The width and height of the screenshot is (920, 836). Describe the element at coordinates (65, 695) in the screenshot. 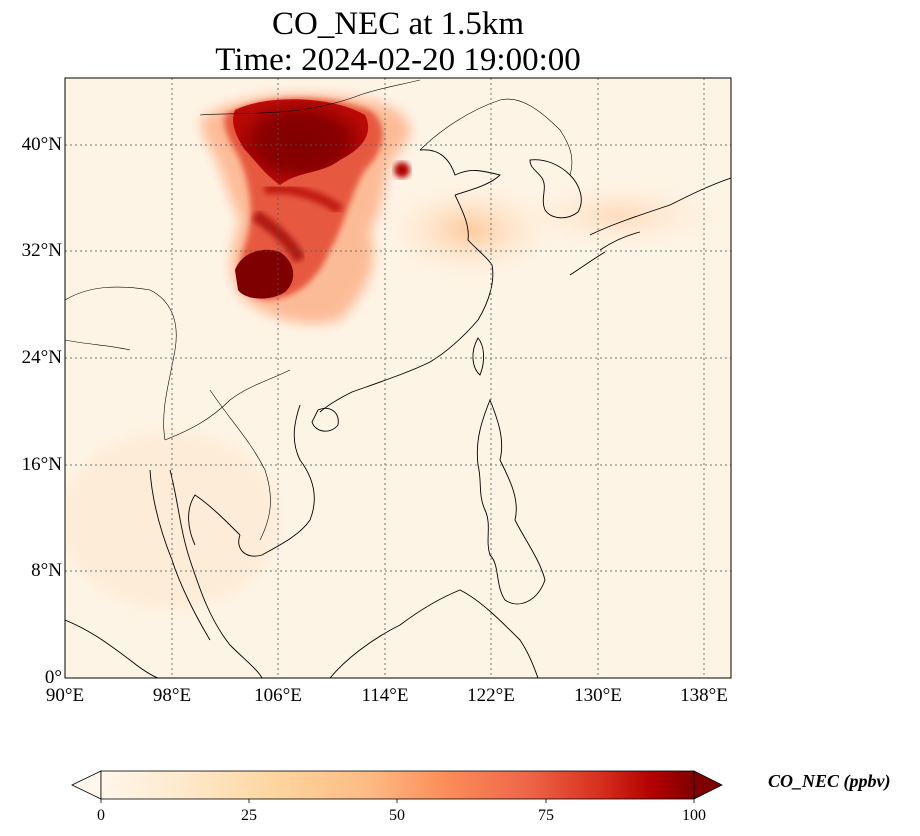

I see `lon-tick-label: 90°E` at that location.